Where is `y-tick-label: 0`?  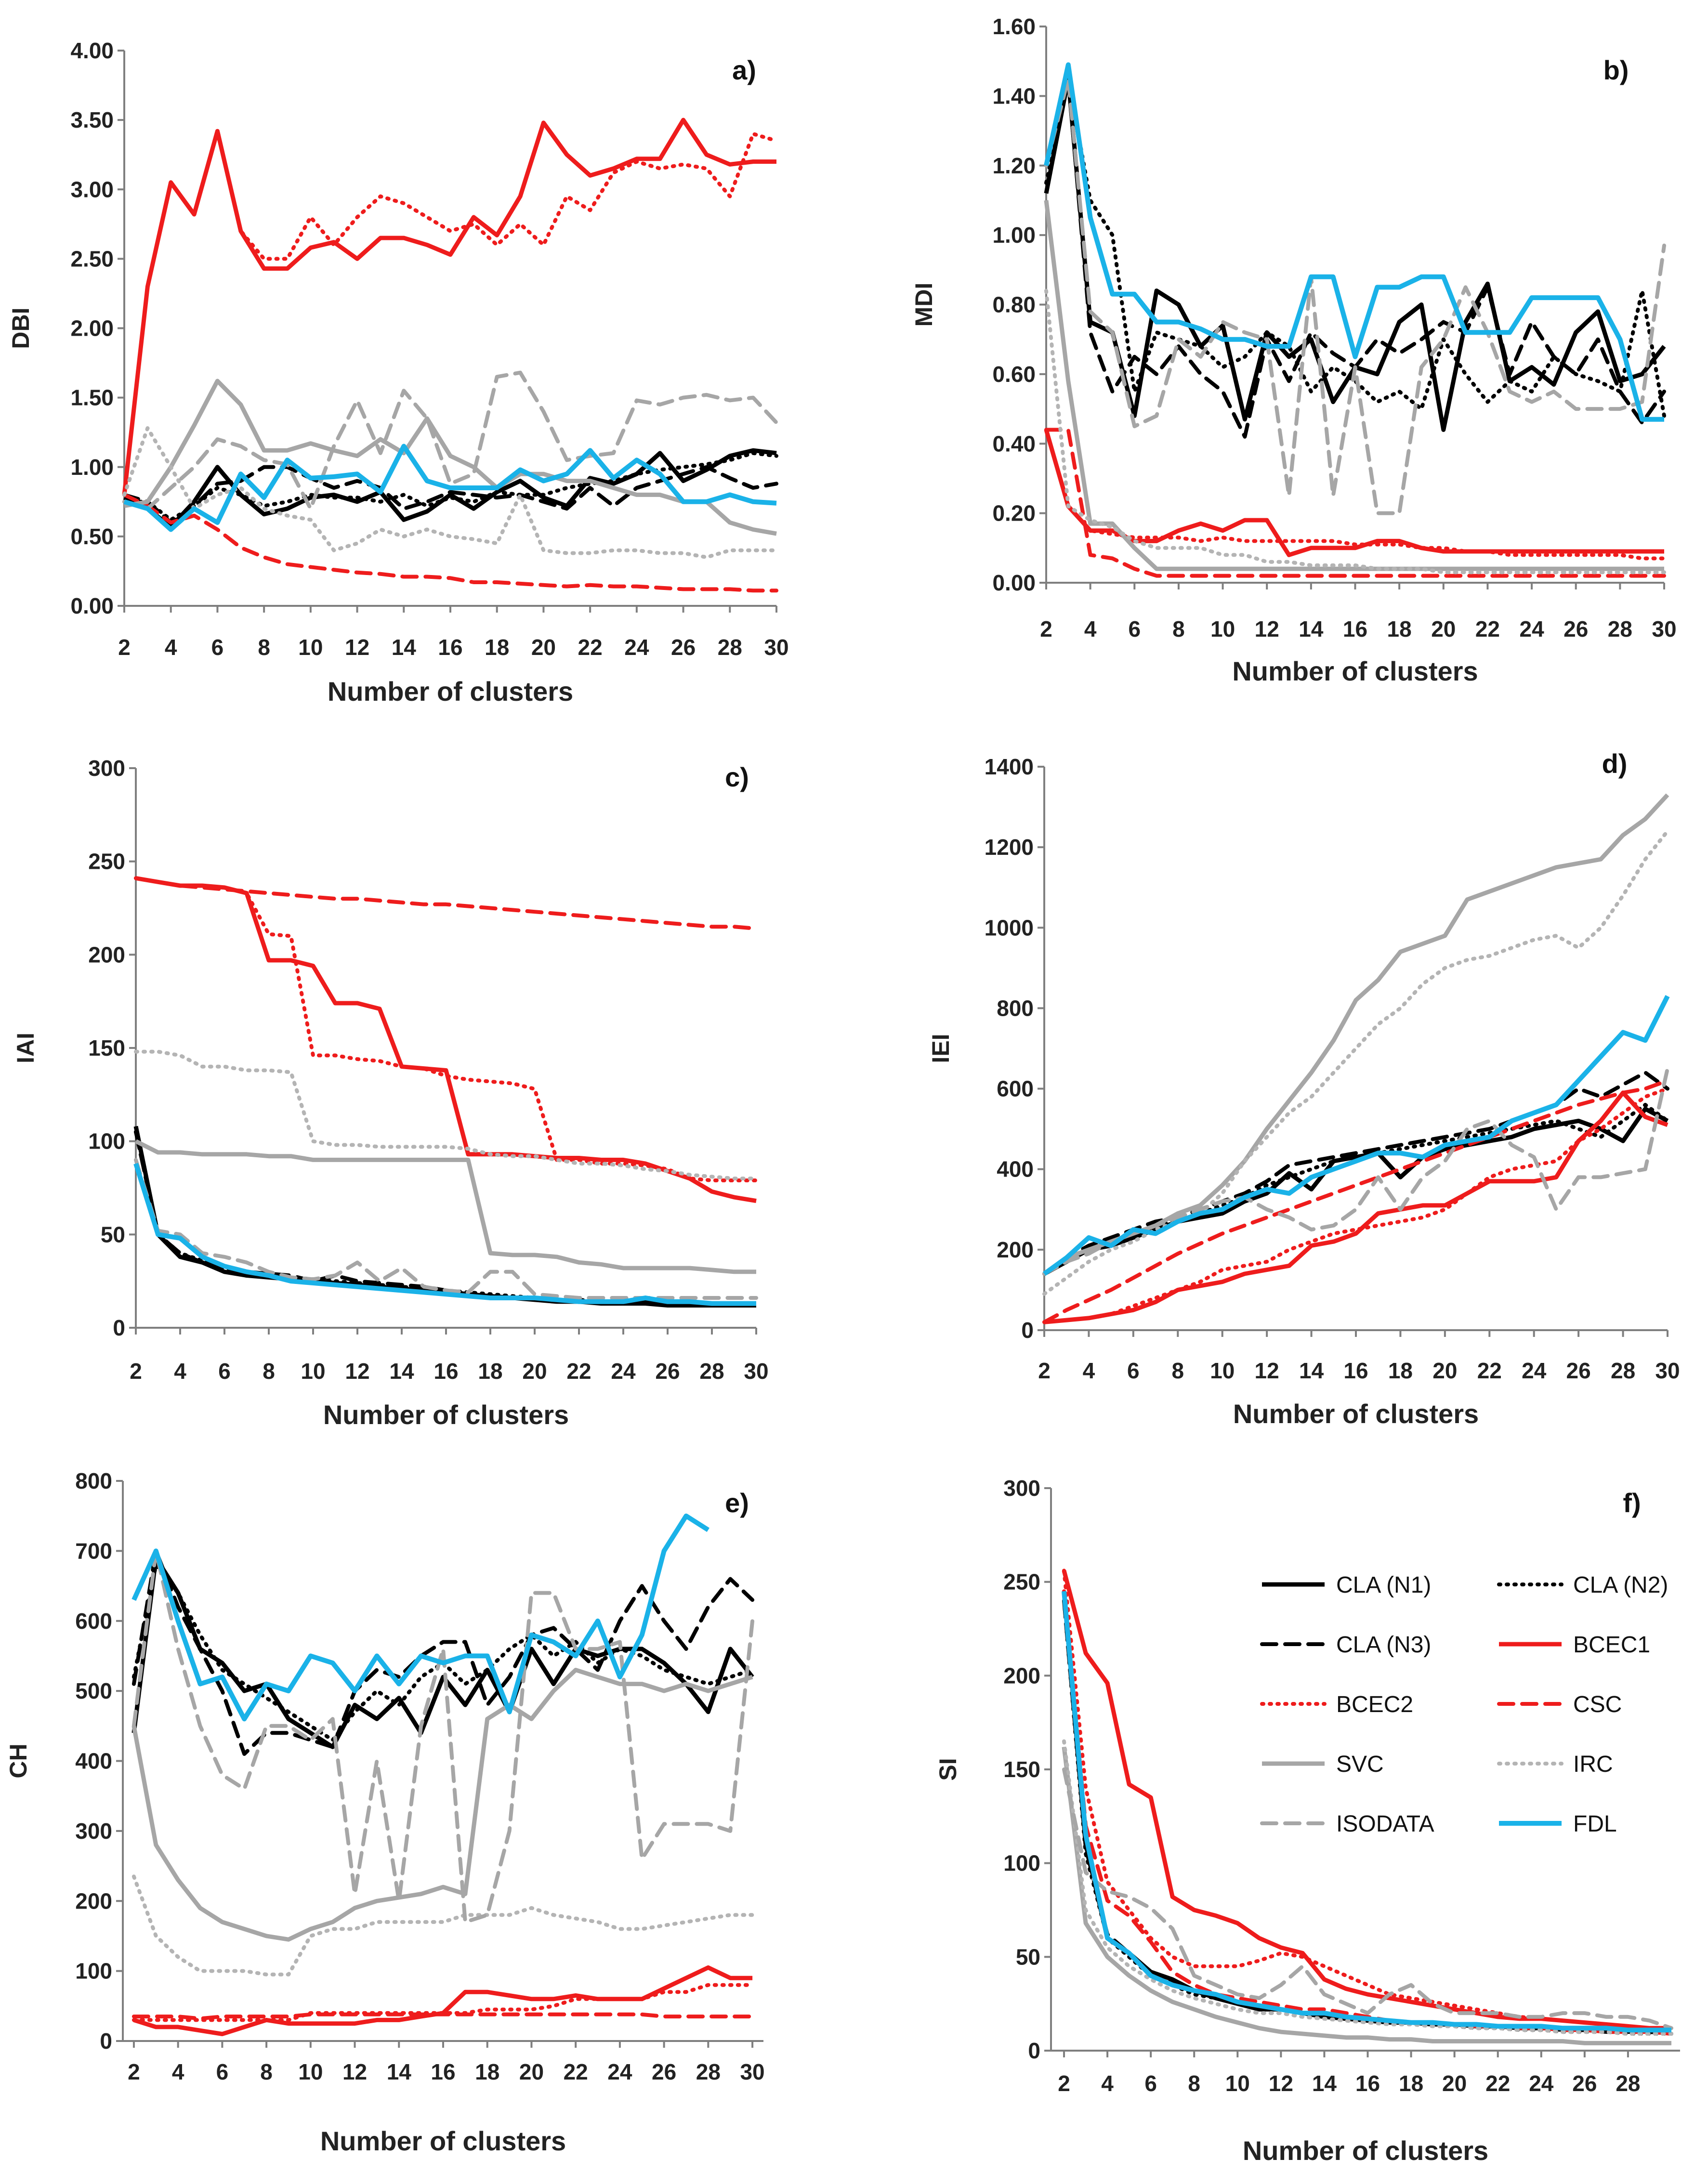 y-tick-label: 0 is located at coordinates (1027, 1330).